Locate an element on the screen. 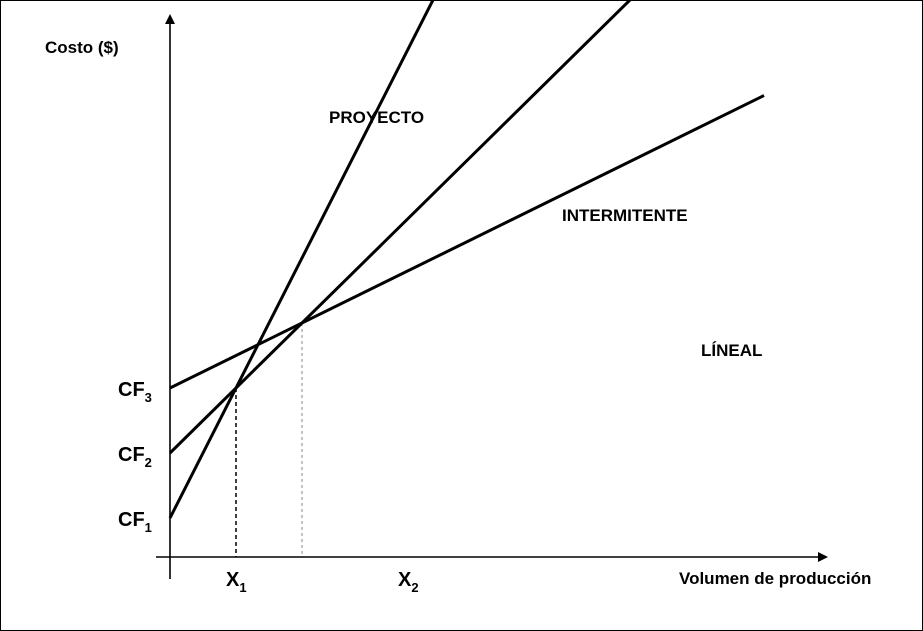 The height and width of the screenshot is (631, 923). y-tick-cf3: CF3 is located at coordinates (135, 392).